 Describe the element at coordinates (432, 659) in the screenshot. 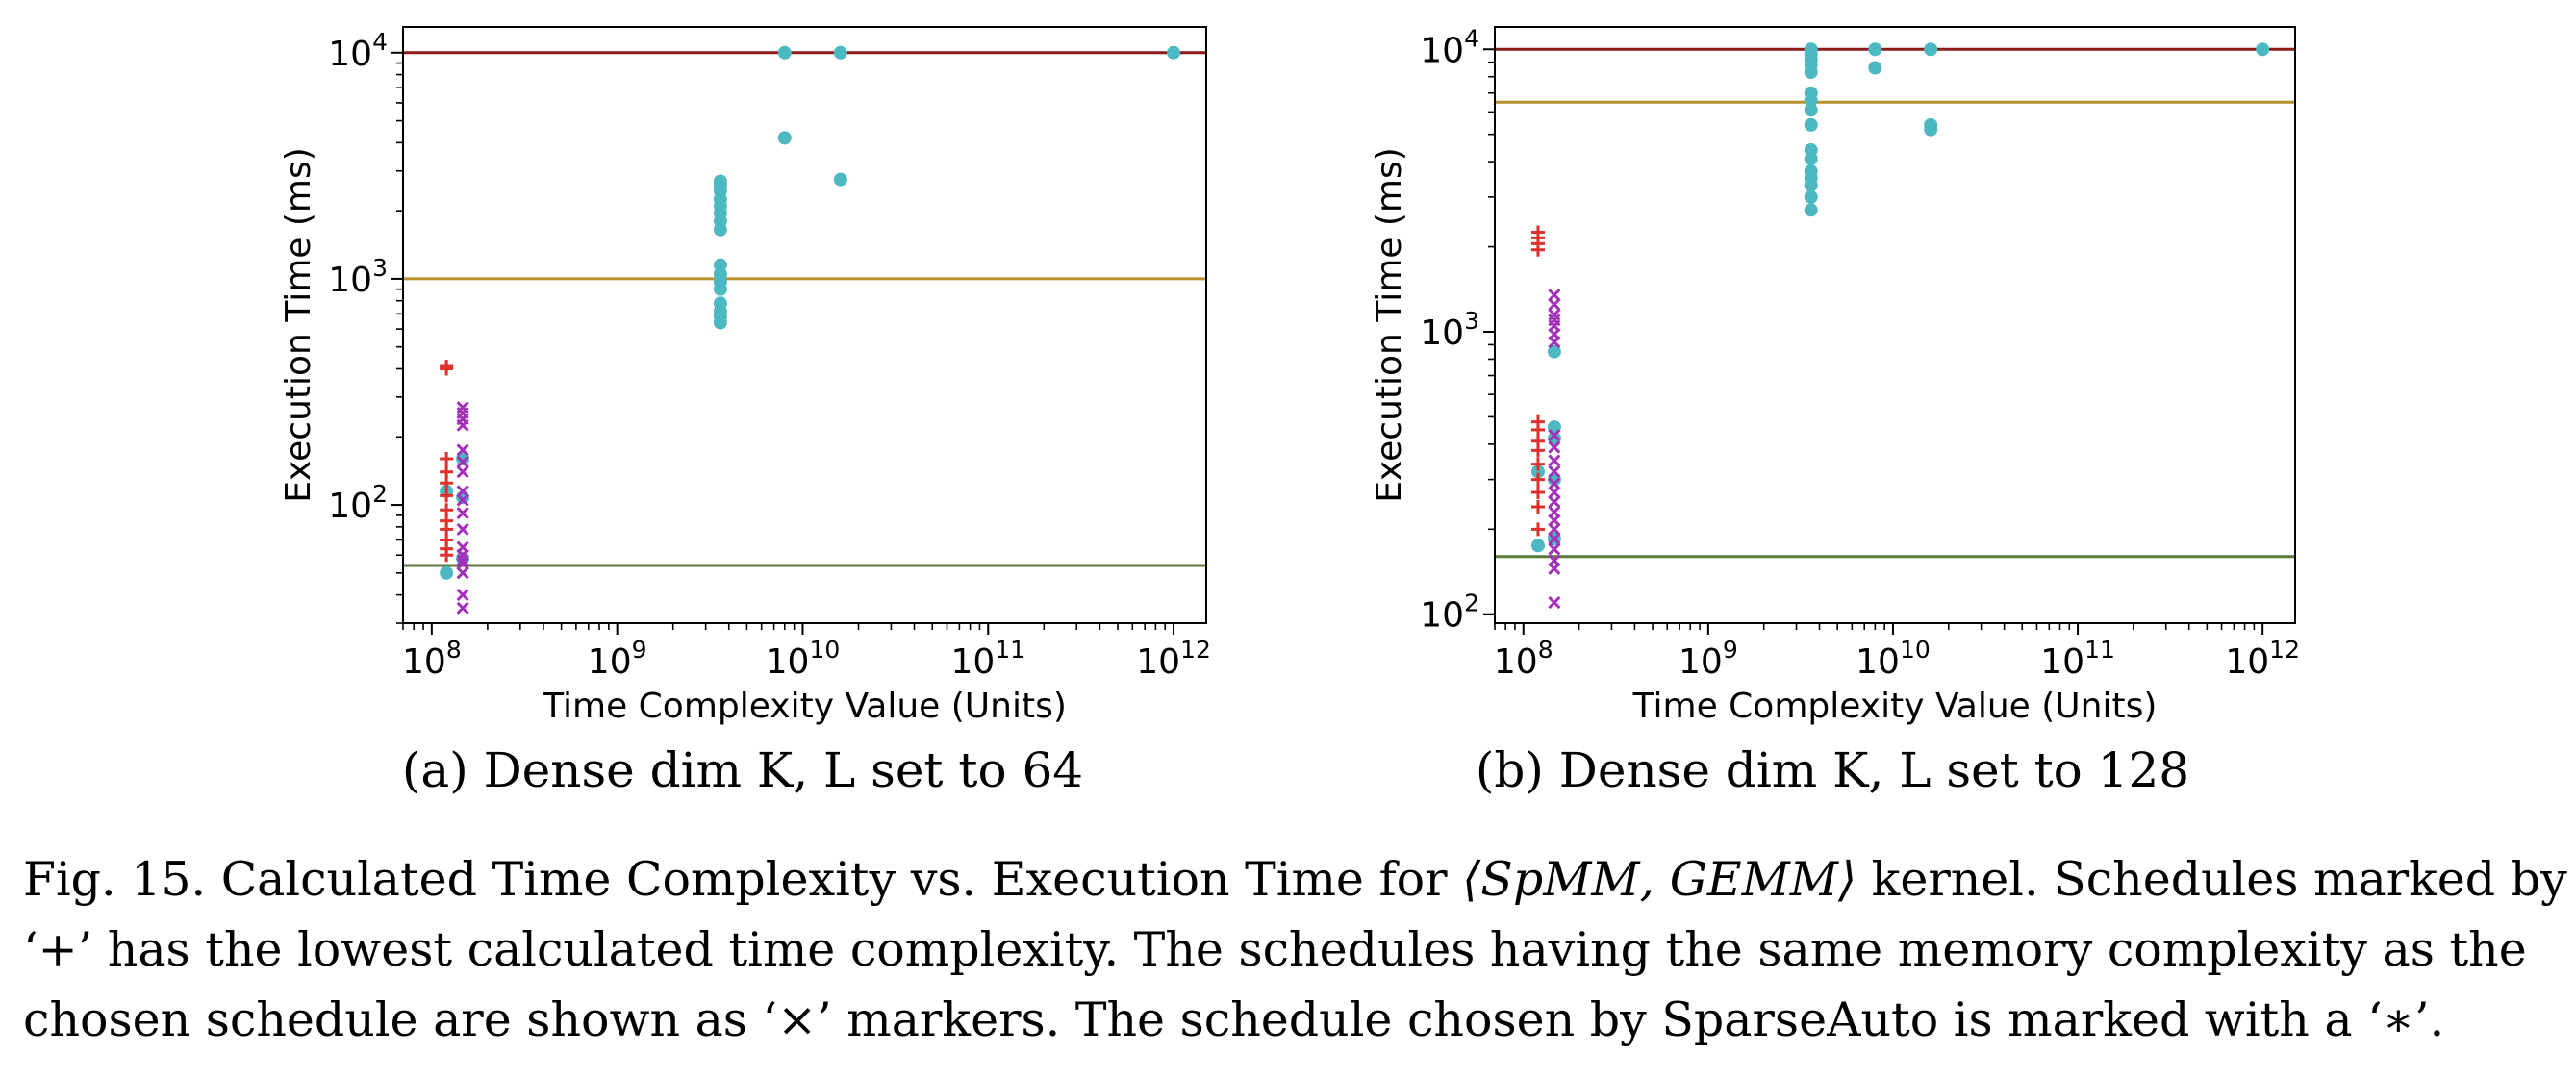

I see `x-tick-label: 10⁸` at that location.